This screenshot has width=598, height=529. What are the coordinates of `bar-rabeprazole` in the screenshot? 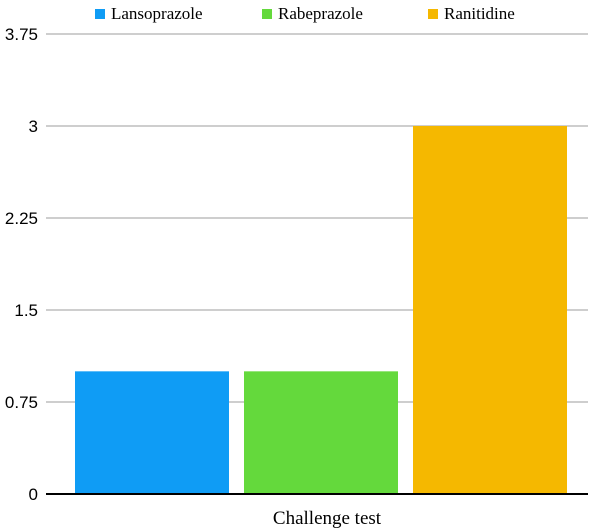 It's located at (321, 432).